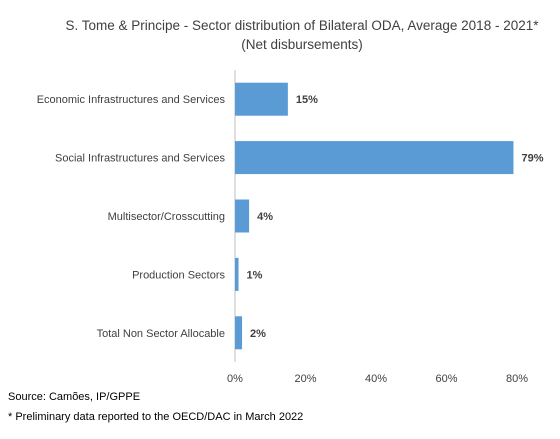 This screenshot has height=439, width=560. Describe the element at coordinates (178, 275) in the screenshot. I see `category-label: Production Sectors` at that location.